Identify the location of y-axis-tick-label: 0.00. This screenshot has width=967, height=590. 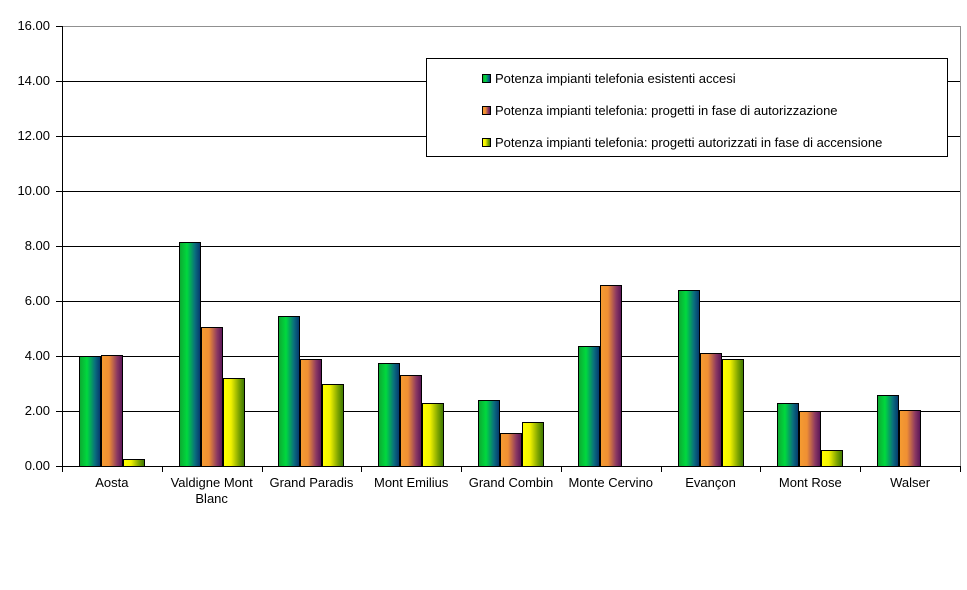
(37, 465).